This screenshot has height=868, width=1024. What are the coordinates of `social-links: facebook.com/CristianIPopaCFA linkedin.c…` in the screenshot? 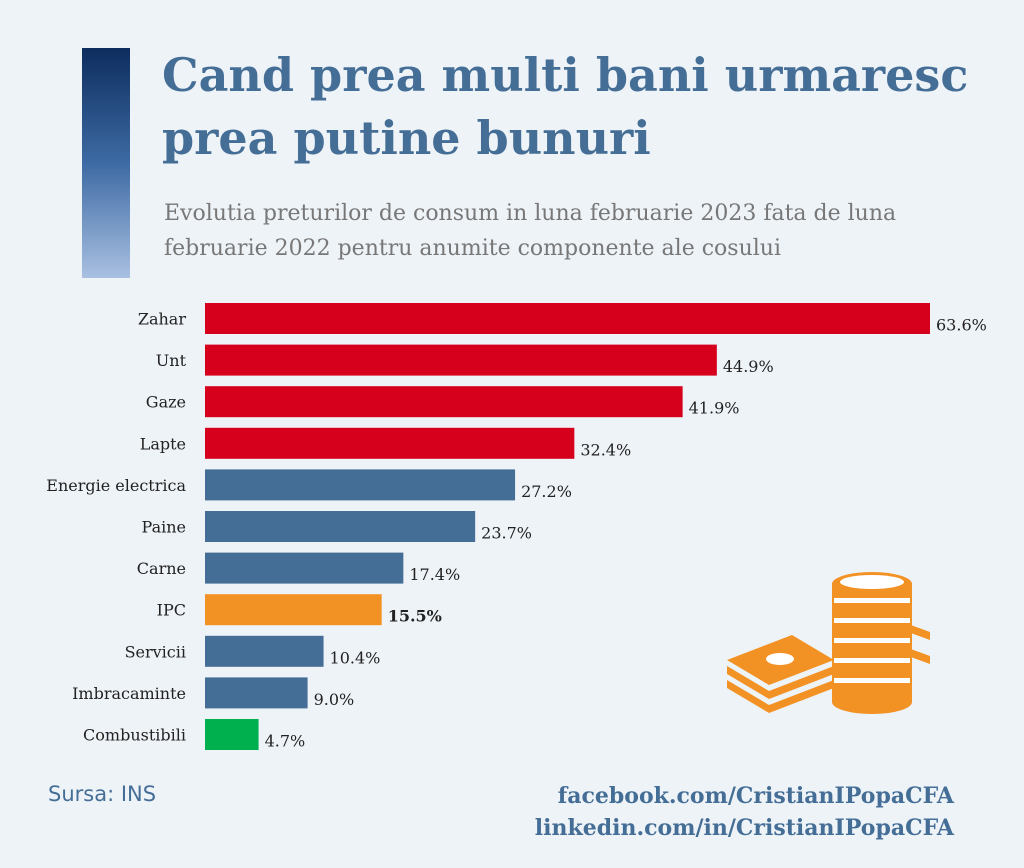 It's located at (744, 812).